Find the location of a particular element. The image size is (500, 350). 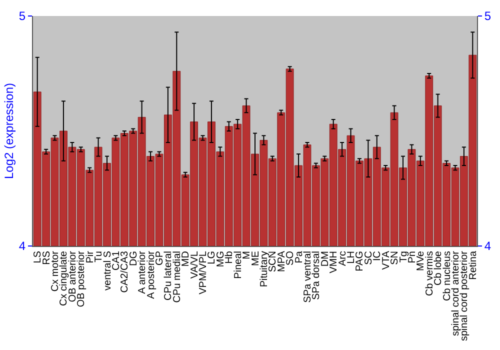

x-tick-label: RS is located at coordinates (46, 257).